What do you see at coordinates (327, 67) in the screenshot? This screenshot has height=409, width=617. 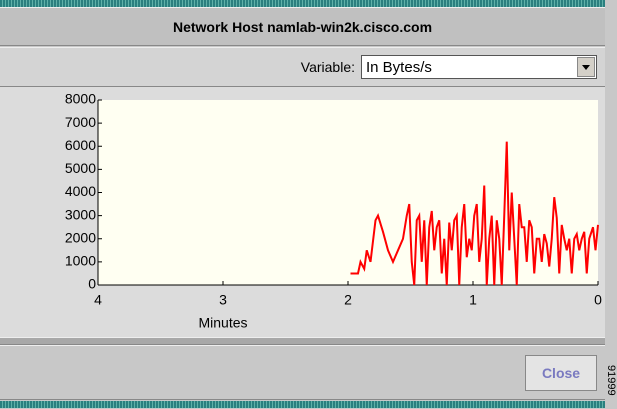 I see `variable-label: Variable:` at bounding box center [327, 67].